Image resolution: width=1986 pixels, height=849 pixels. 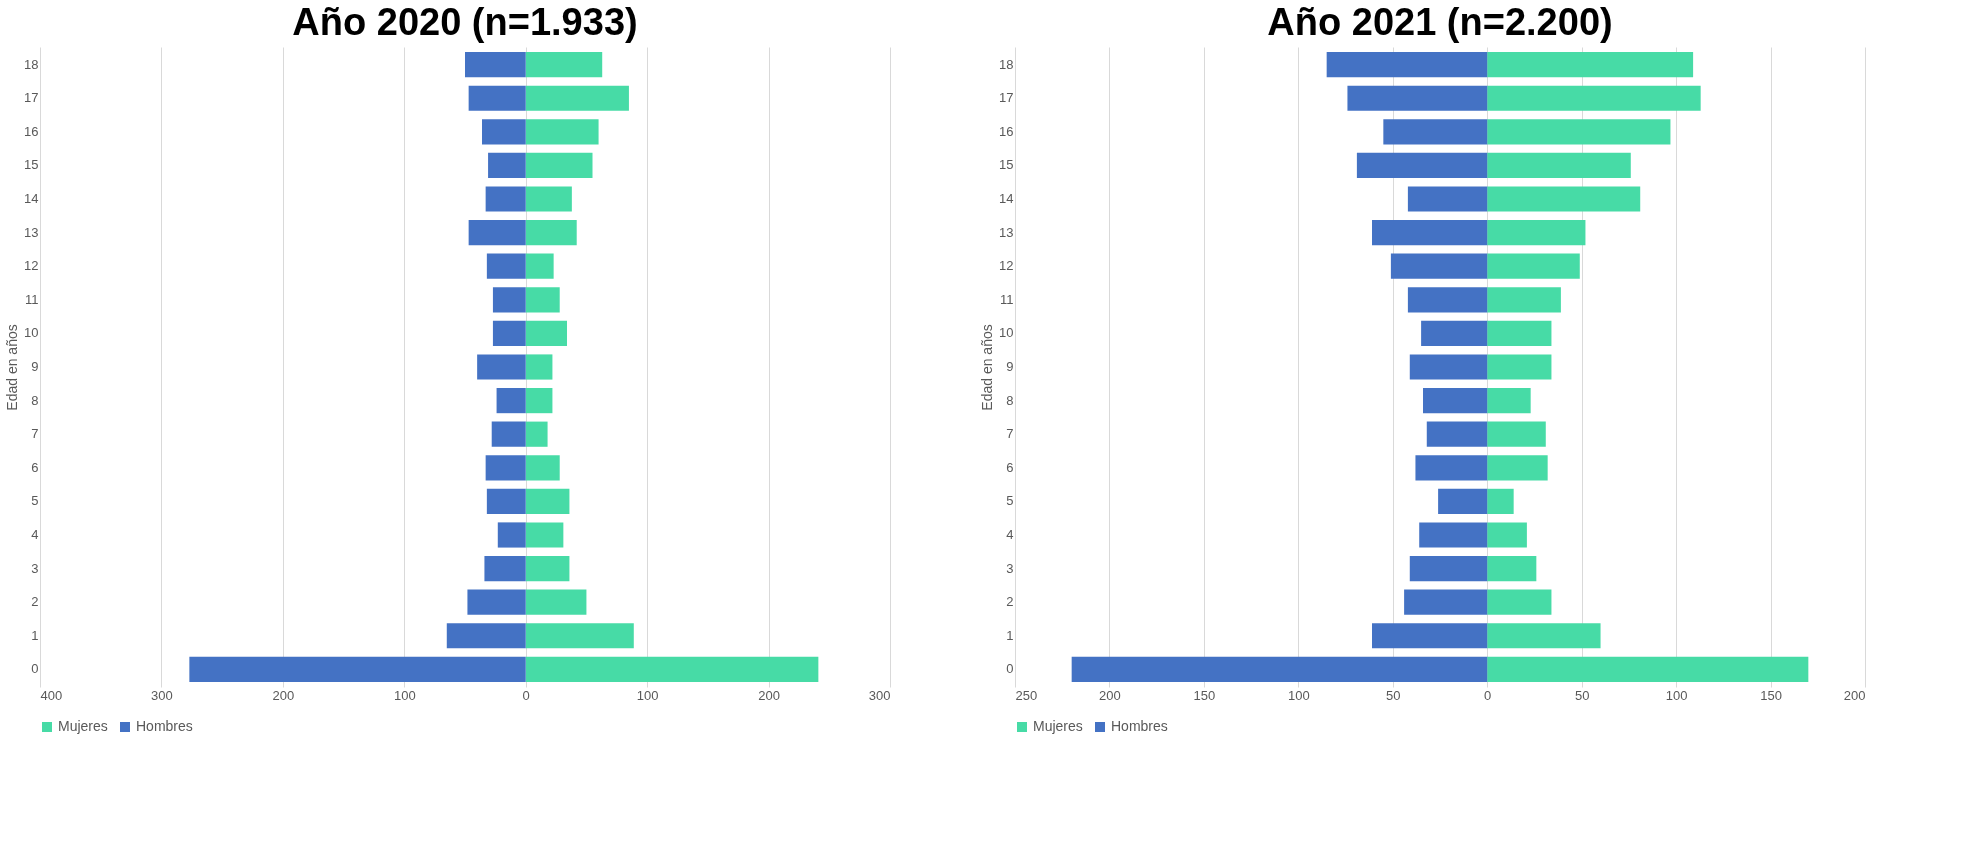 I want to click on x-tick-label: 400, so click(x=51, y=695).